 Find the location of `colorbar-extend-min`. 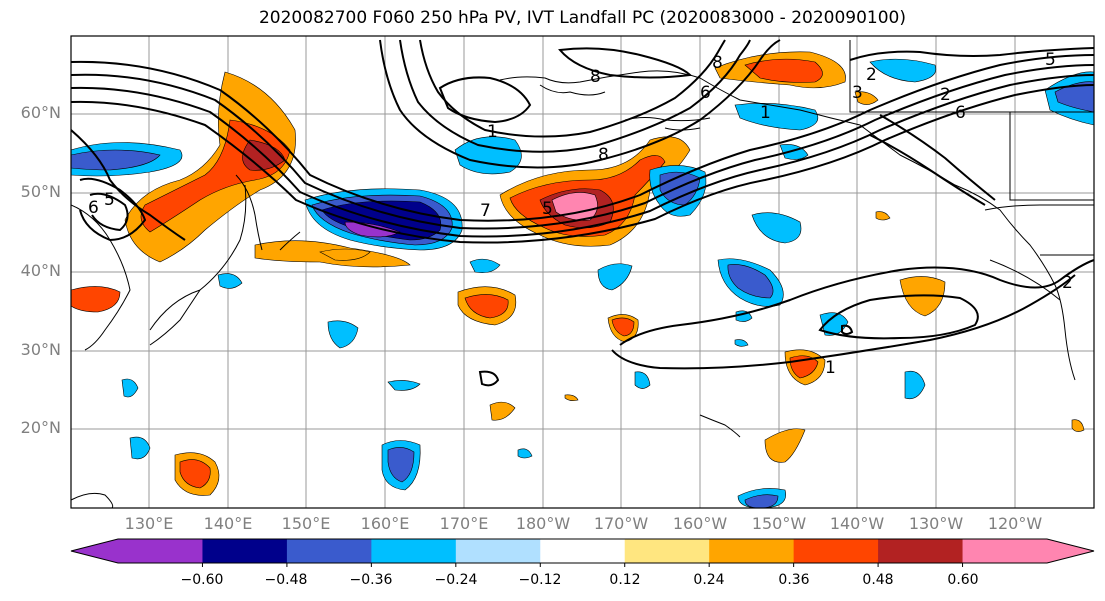

colorbar-extend-min is located at coordinates (94, 551).